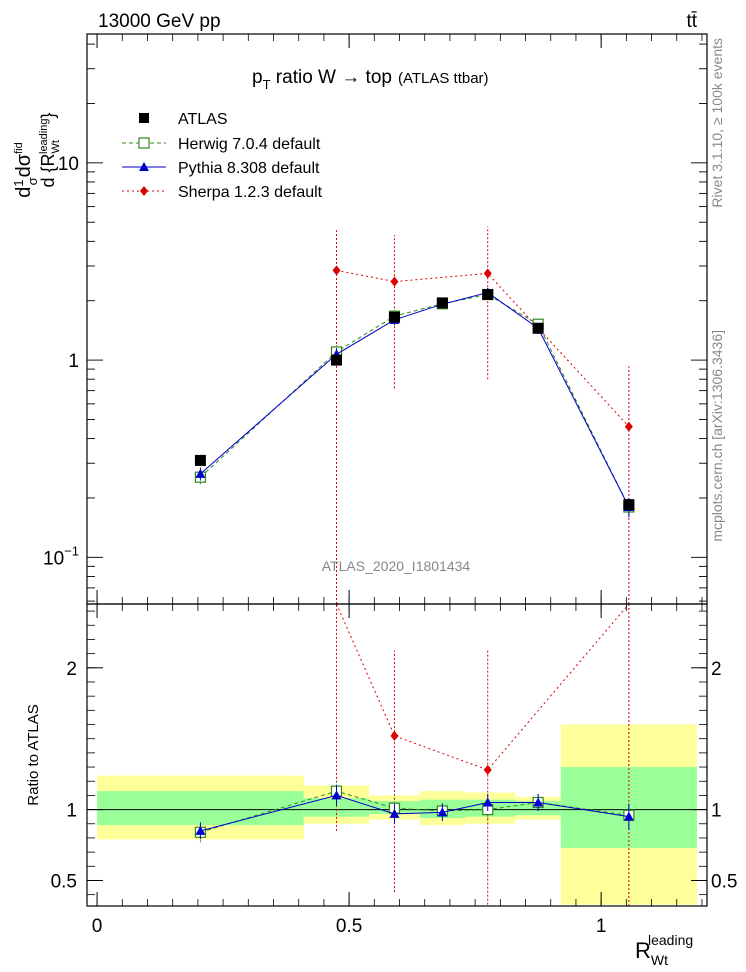 Image resolution: width=746 pixels, height=972 pixels. I want to click on main-y-tick-label-0: 10−1, so click(61, 556).